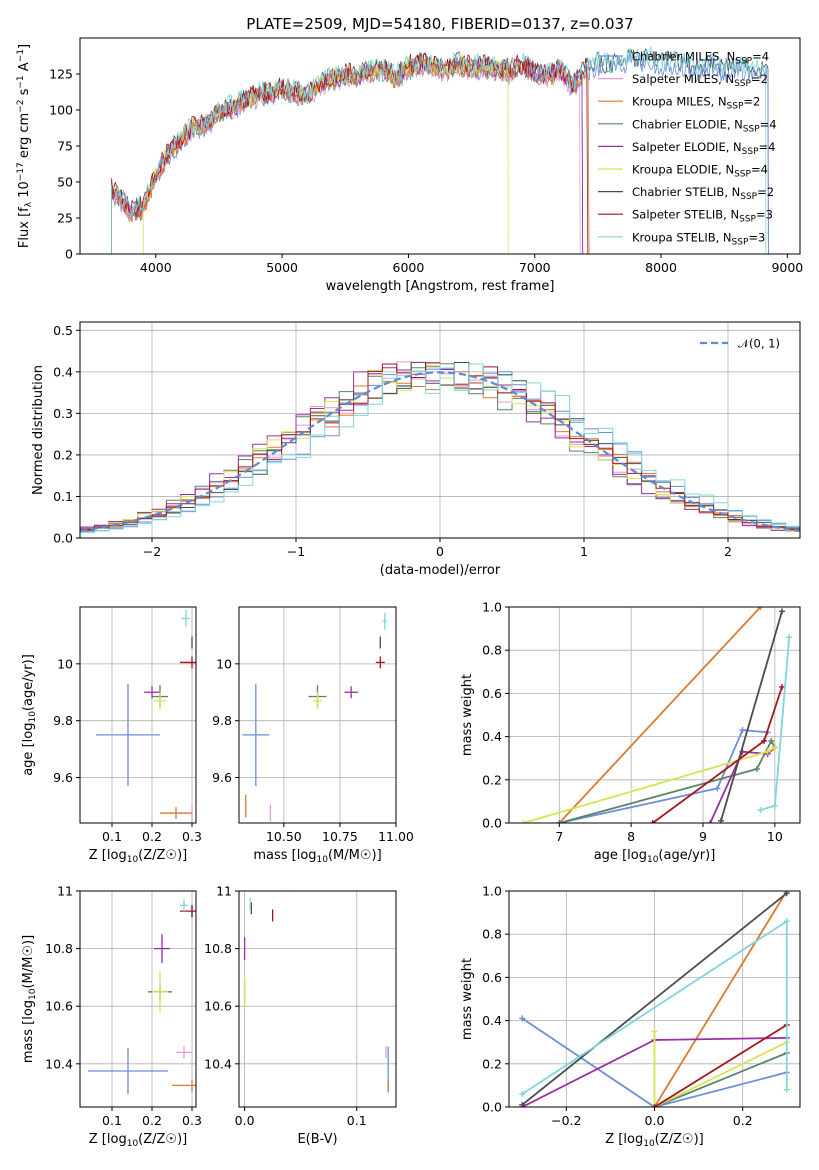 Image resolution: width=819 pixels, height=1170 pixels. Describe the element at coordinates (696, 103) in the screenshot. I see `legend-label: Kroupa MILES, NSSP​=2` at that location.